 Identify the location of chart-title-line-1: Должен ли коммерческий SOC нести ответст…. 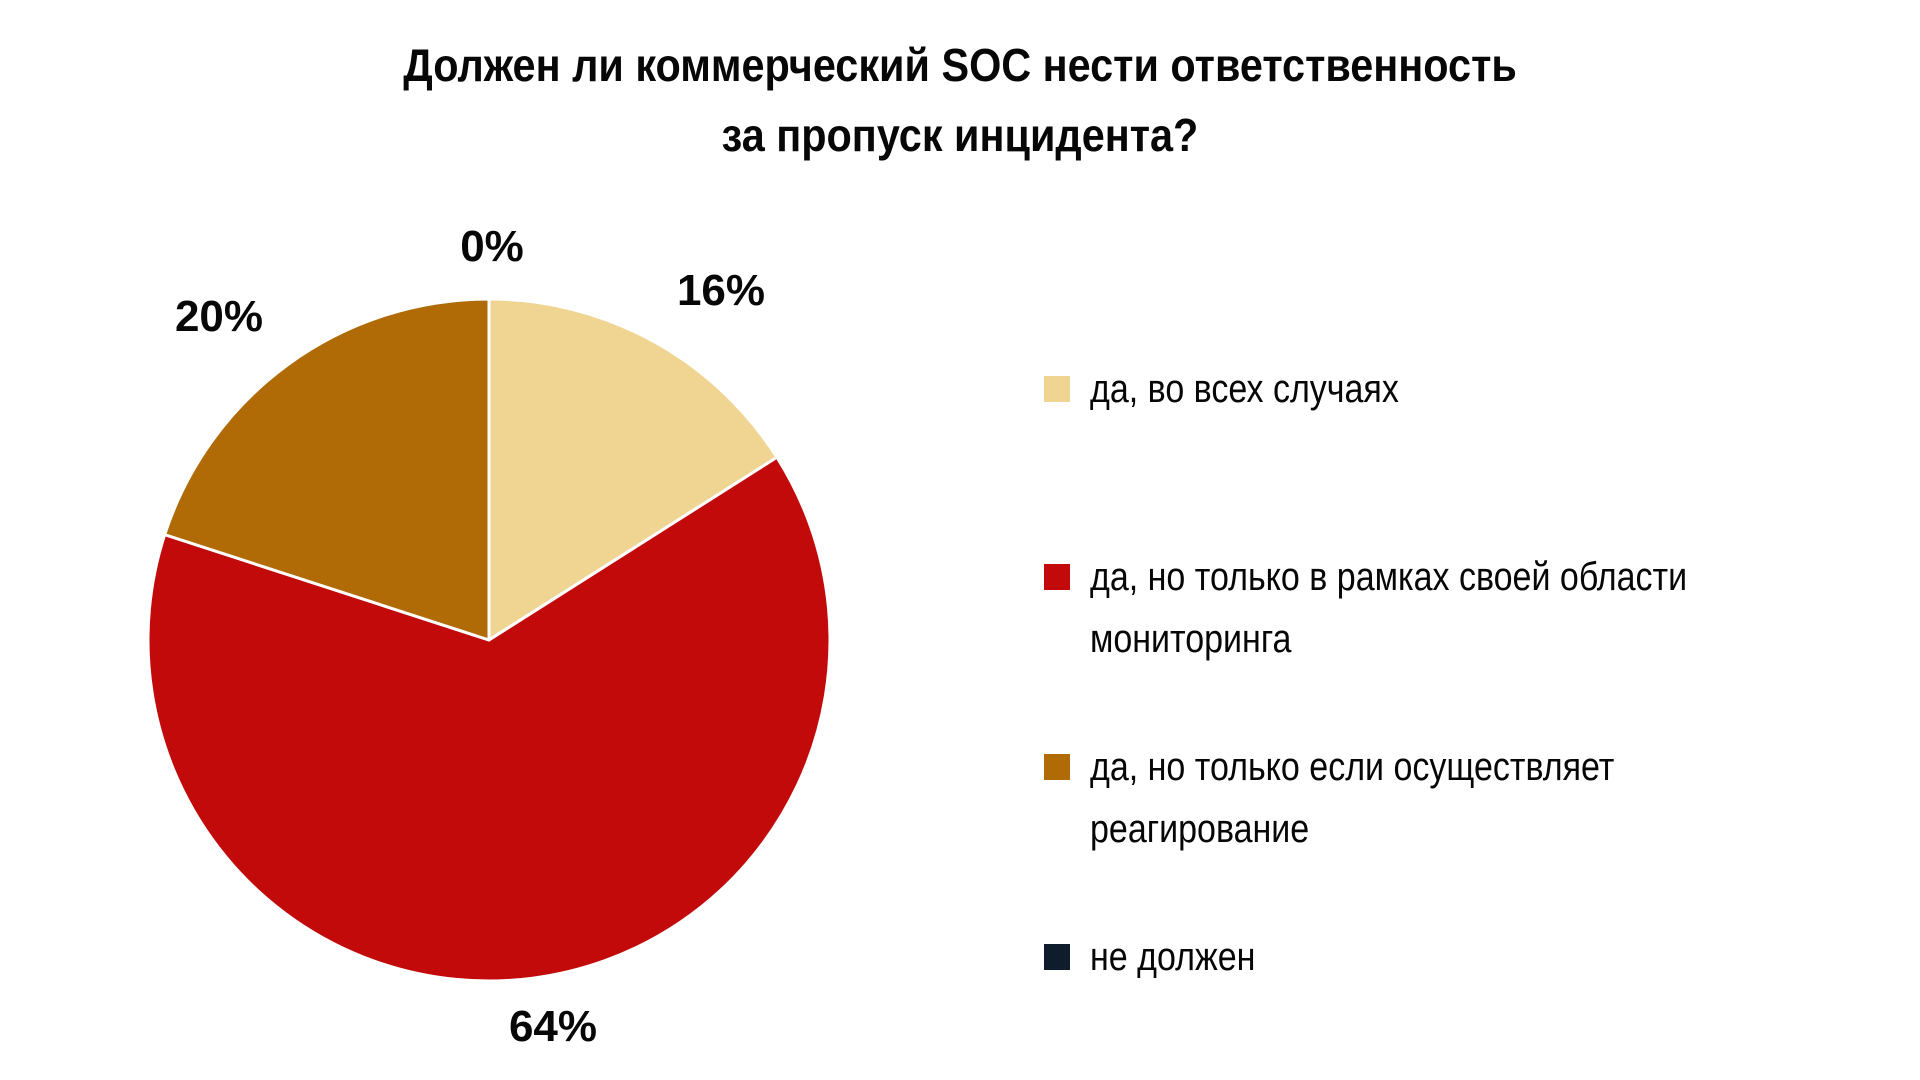
(960, 65).